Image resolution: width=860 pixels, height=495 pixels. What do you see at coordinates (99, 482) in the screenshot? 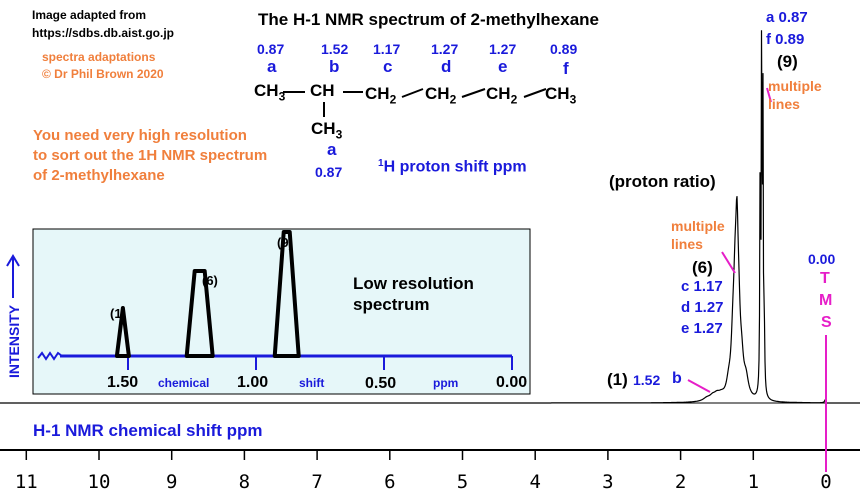
I see `x-tick-label: 10` at bounding box center [99, 482].